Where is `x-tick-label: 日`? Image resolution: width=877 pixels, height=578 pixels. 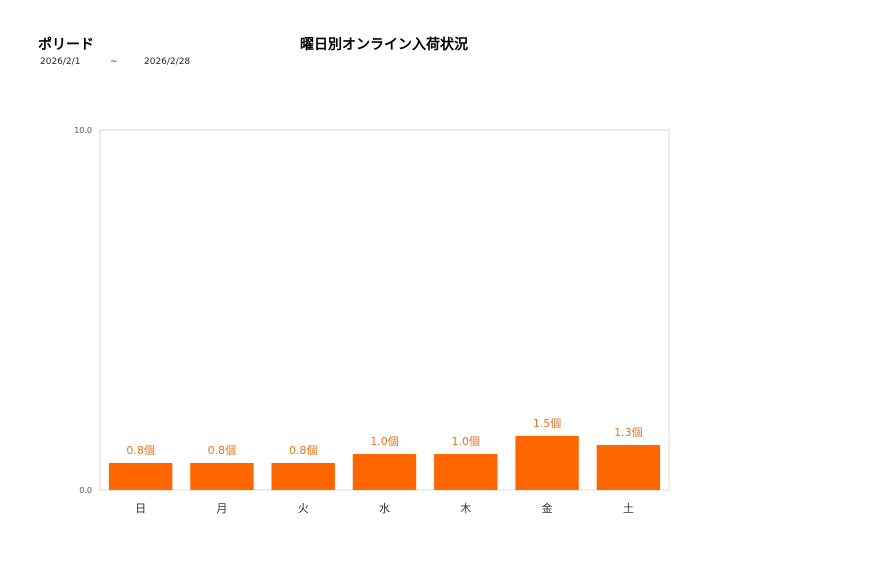
x-tick-label: 日 is located at coordinates (140, 508).